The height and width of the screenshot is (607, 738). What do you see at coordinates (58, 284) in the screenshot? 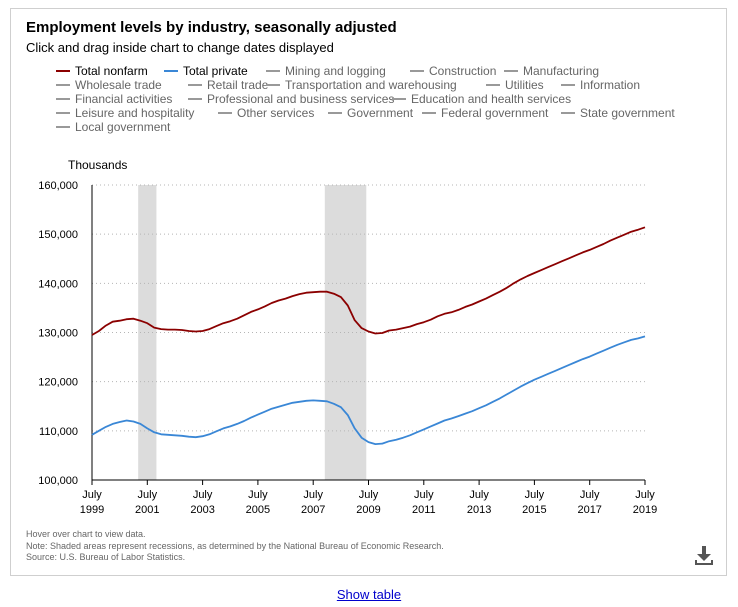
I see `y-tick-label: 140,000` at bounding box center [58, 284].